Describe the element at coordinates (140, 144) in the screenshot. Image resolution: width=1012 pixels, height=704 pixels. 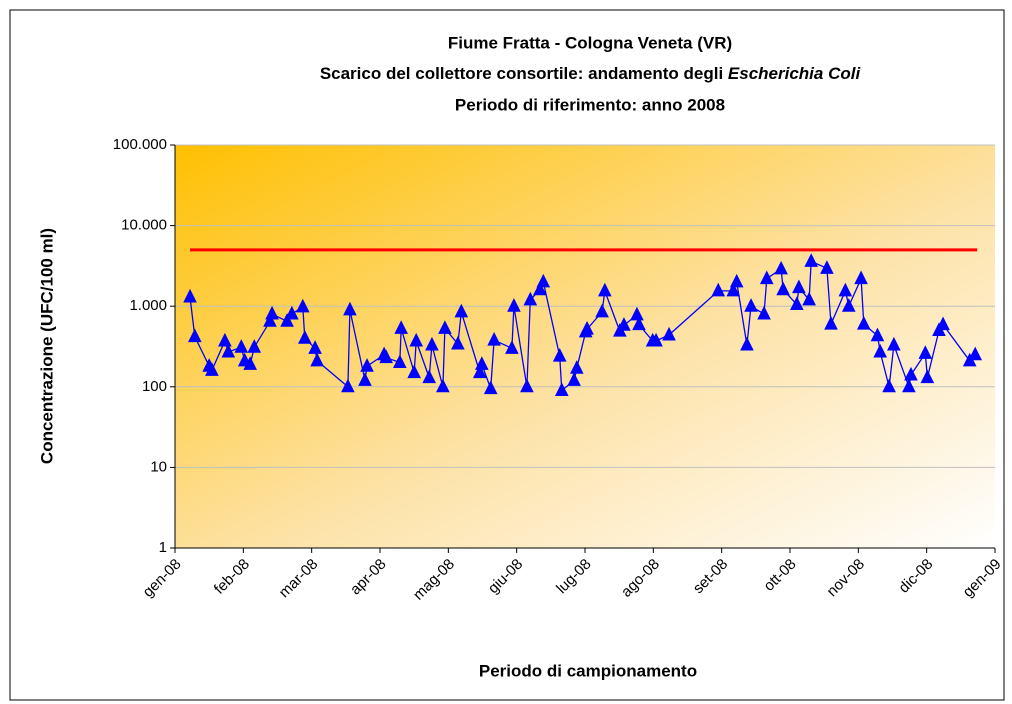
I see `y-tick-label: 100.000` at that location.